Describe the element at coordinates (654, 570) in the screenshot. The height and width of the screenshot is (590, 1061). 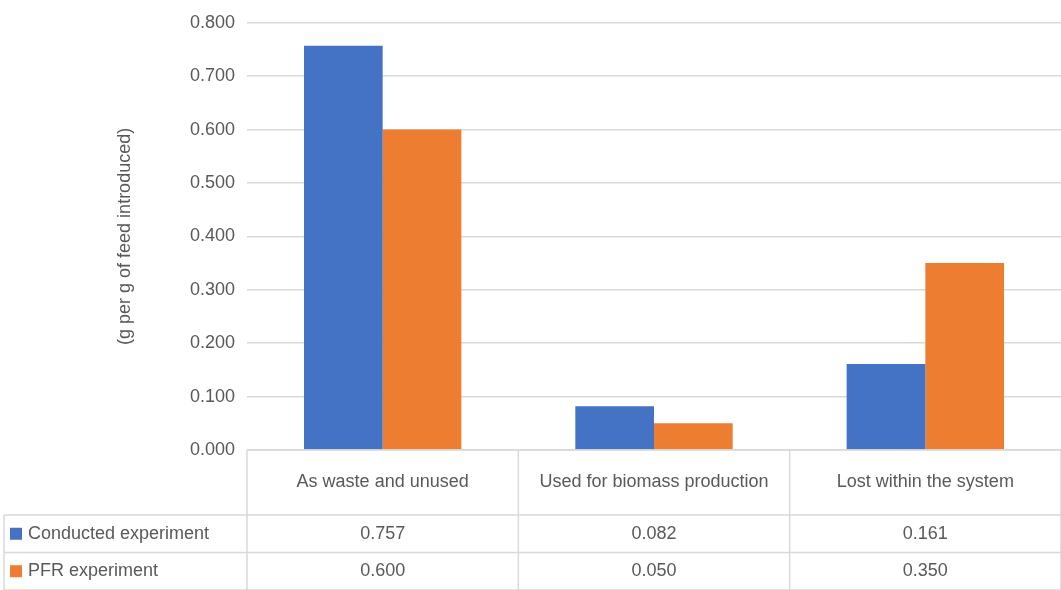
I see `data-label: 0.050` at that location.